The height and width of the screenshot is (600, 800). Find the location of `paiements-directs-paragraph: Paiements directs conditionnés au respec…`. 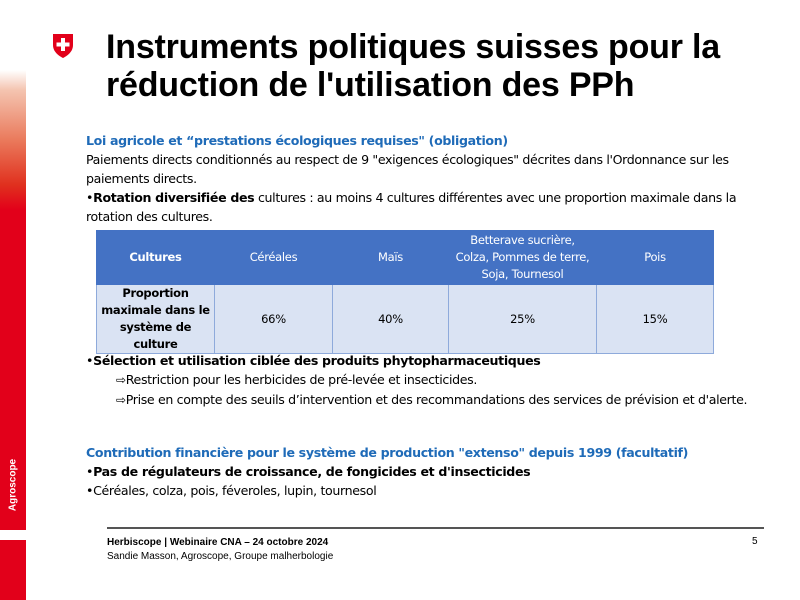

paiements-directs-paragraph: Paiements directs conditionnés au respec… is located at coordinates (407, 169).